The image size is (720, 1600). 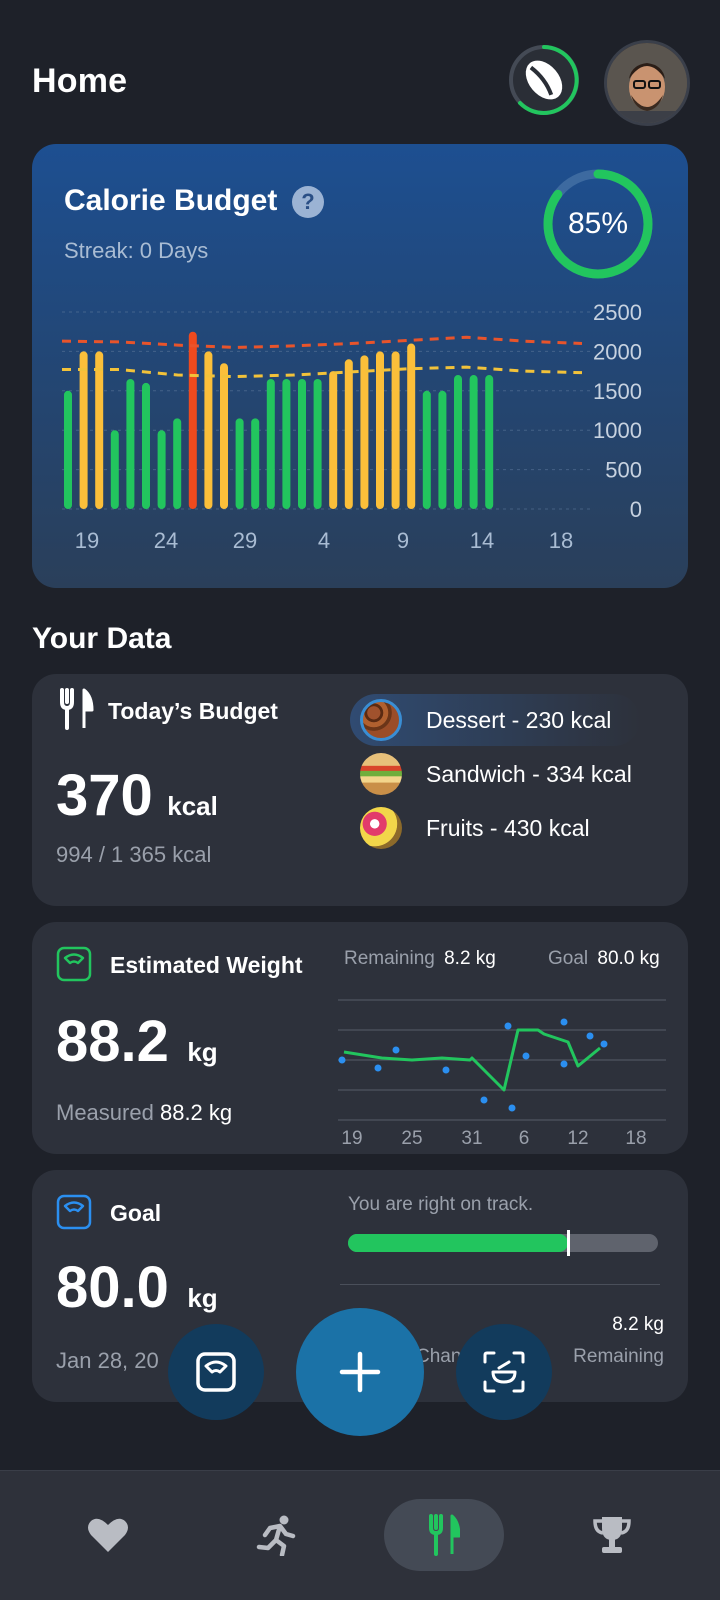 I want to click on goal-value: 80.0 kg, so click(x=628, y=958).